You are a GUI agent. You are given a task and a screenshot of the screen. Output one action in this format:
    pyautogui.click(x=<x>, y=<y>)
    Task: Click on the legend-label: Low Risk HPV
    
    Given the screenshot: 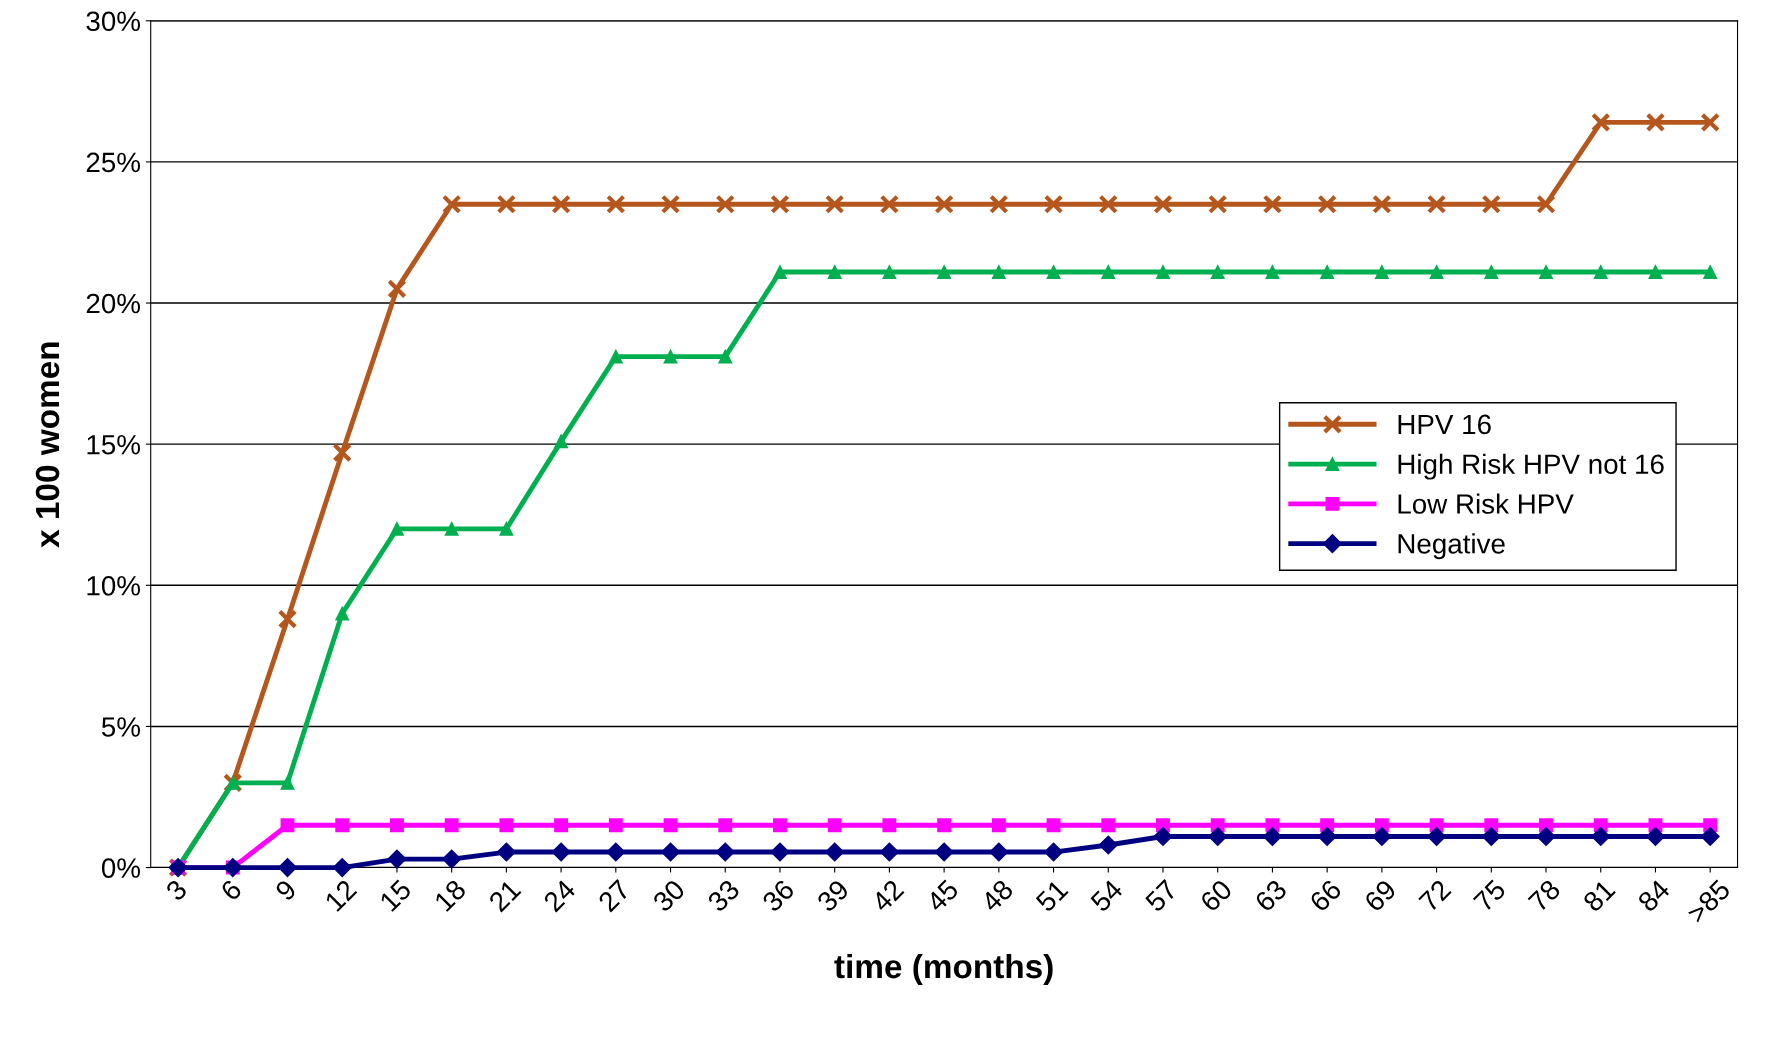 What is the action you would take?
    pyautogui.click(x=1486, y=503)
    